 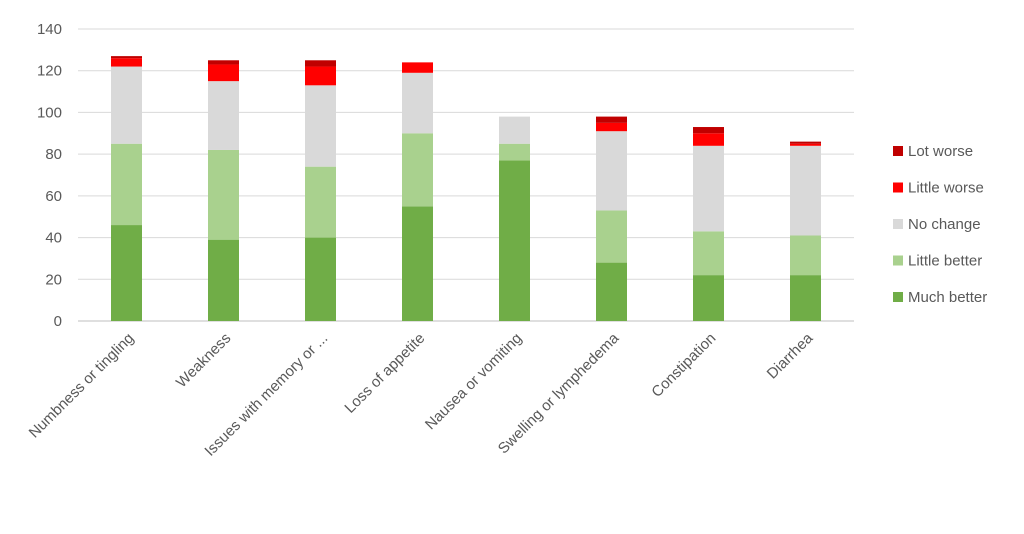 I want to click on x-category-label: Diarrhea, so click(x=790, y=355).